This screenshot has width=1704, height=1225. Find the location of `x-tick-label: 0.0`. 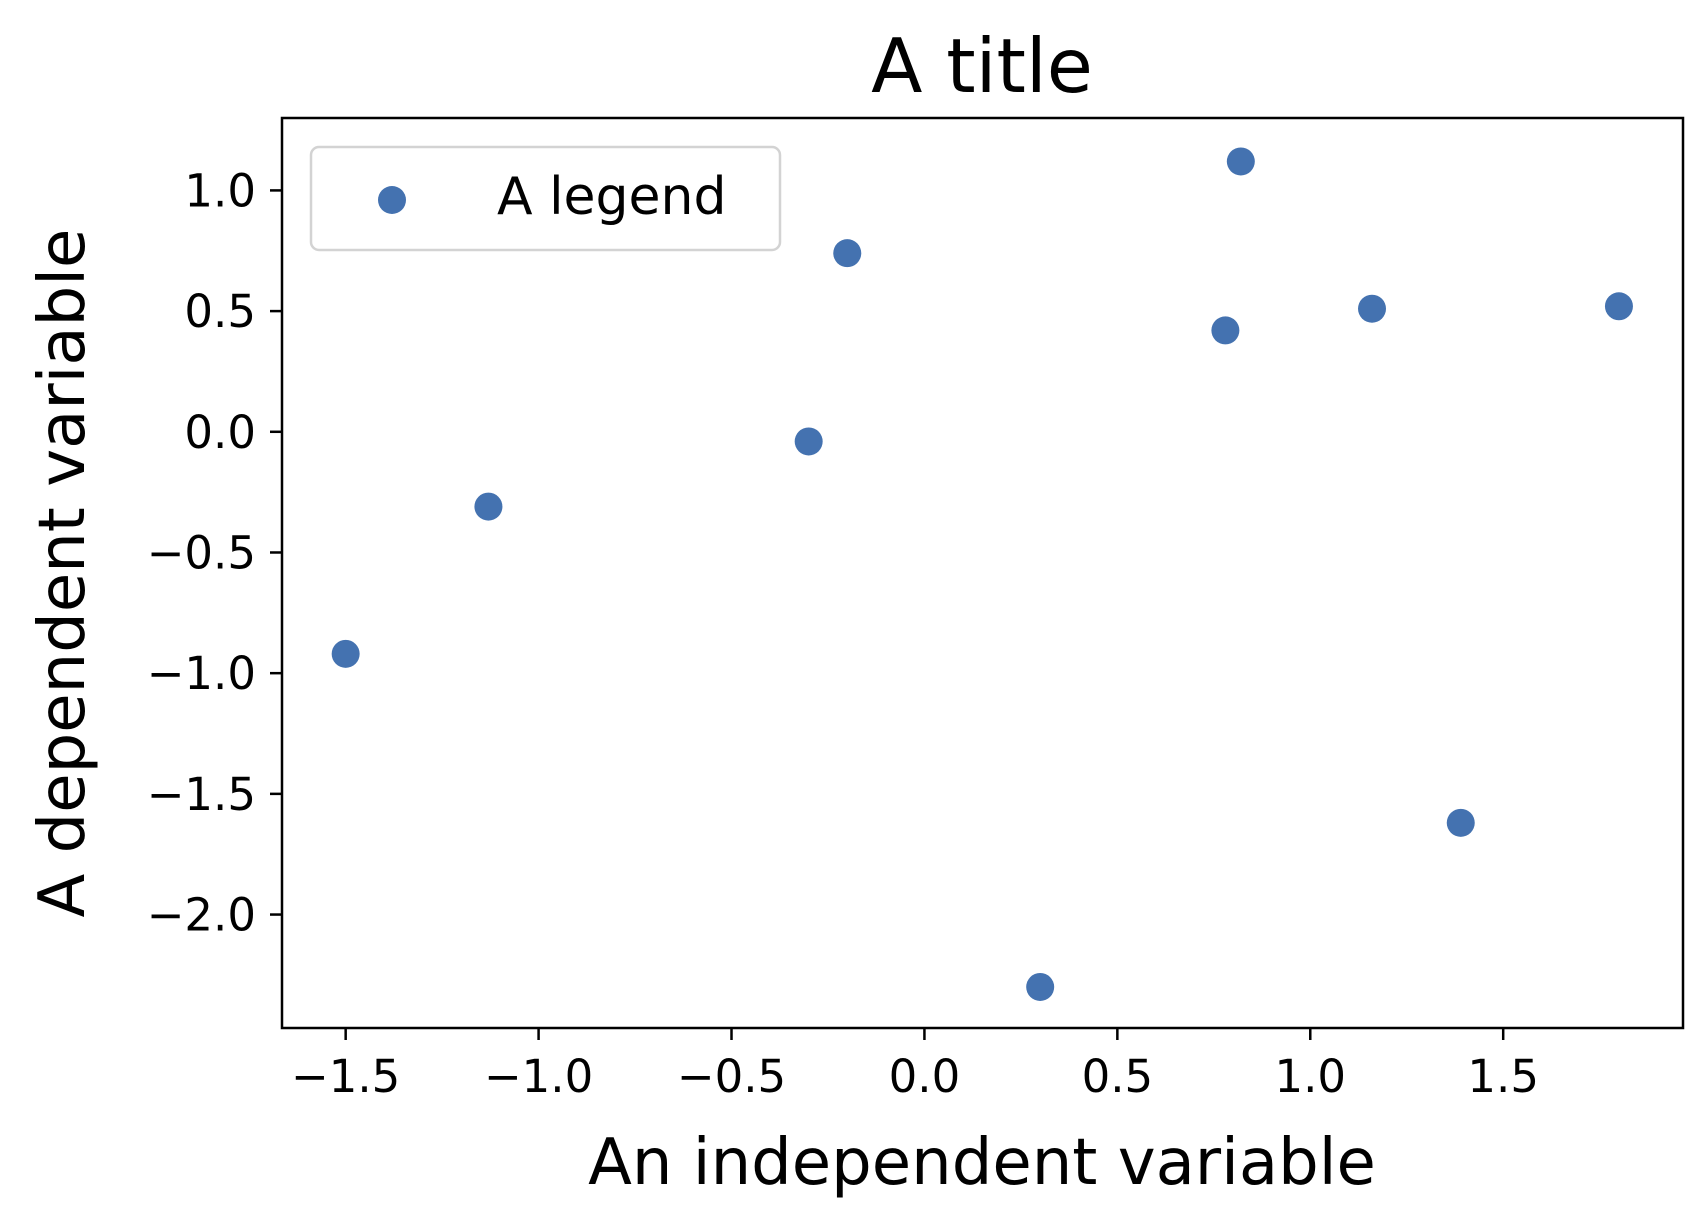

x-tick-label: 0.0 is located at coordinates (925, 1076).